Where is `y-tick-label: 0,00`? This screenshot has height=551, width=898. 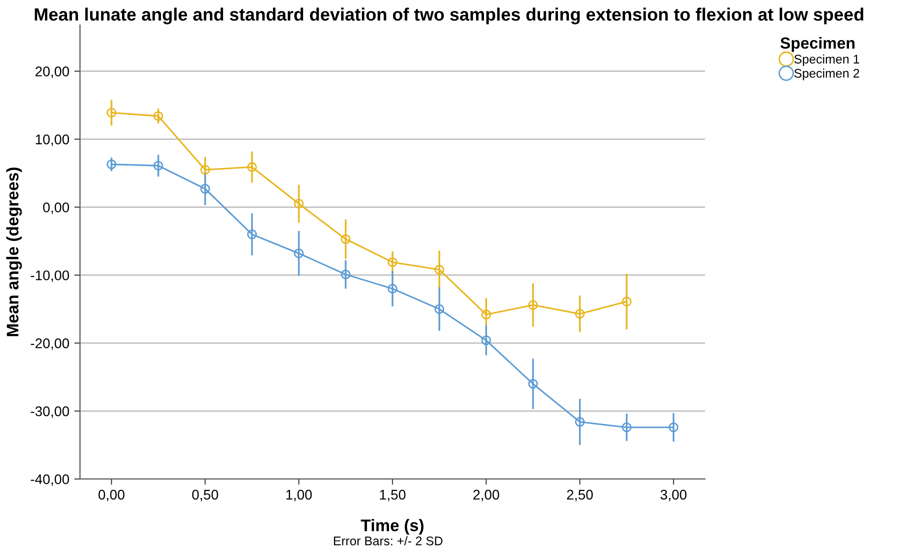
y-tick-label: 0,00 is located at coordinates (56, 208).